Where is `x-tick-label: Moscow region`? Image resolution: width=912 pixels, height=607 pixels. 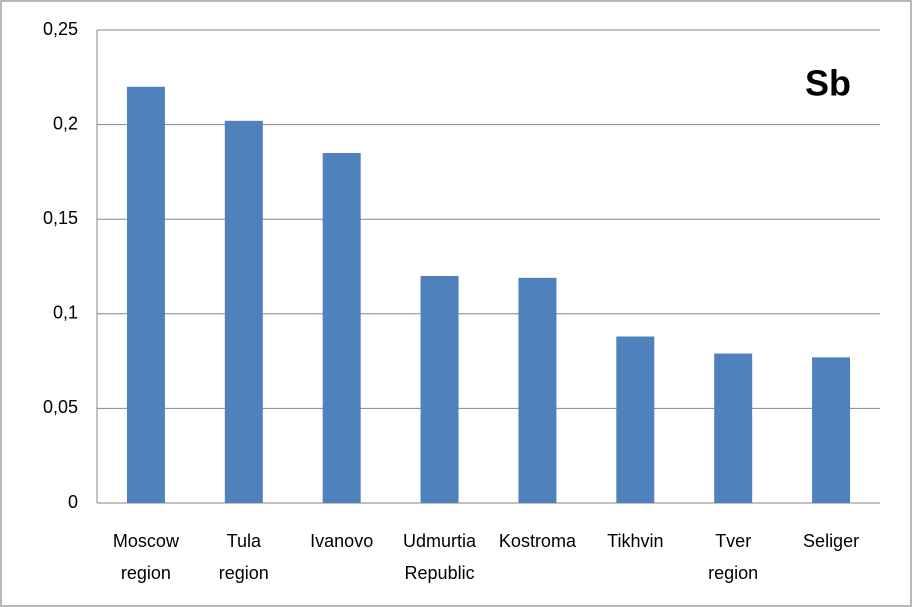
x-tick-label: Moscow region is located at coordinates (145, 557).